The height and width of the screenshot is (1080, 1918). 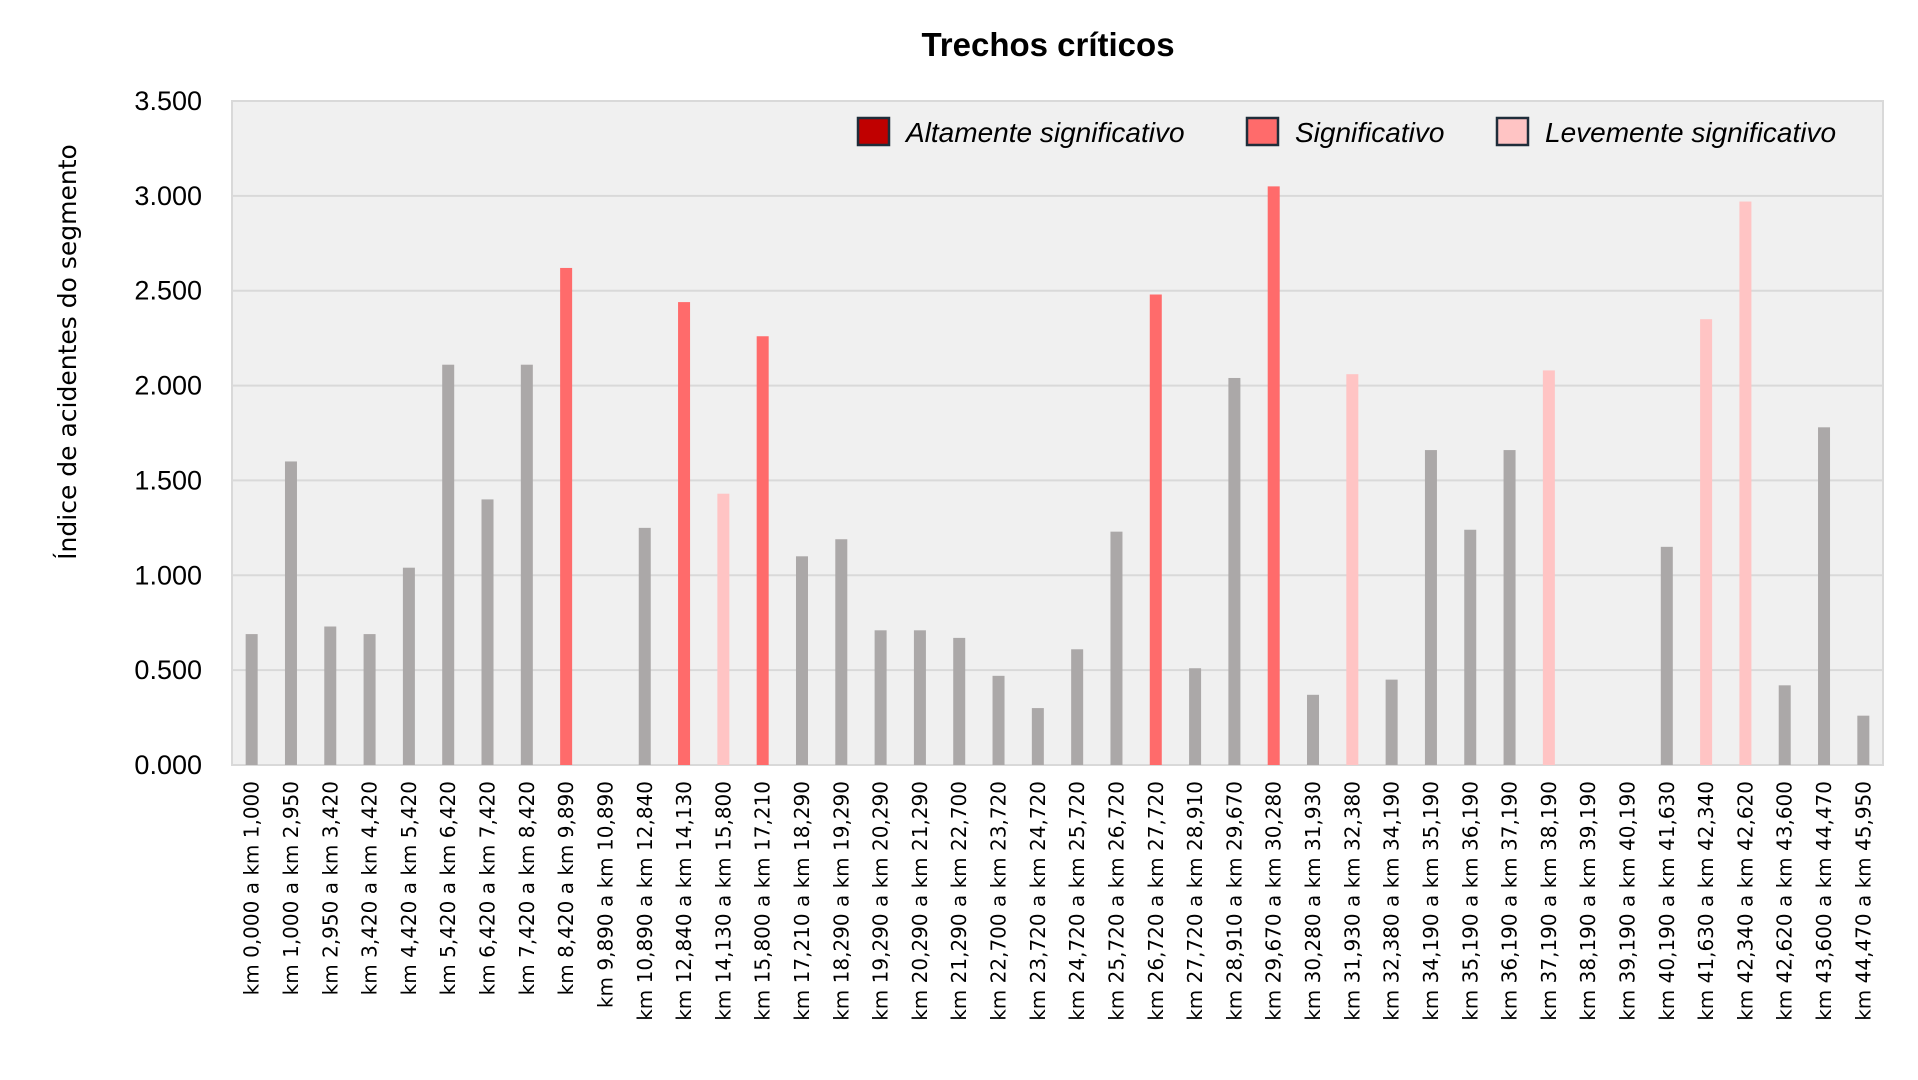 What do you see at coordinates (1470, 901) in the screenshot?
I see `x-tick-label: km 35,190 a km 36,190` at bounding box center [1470, 901].